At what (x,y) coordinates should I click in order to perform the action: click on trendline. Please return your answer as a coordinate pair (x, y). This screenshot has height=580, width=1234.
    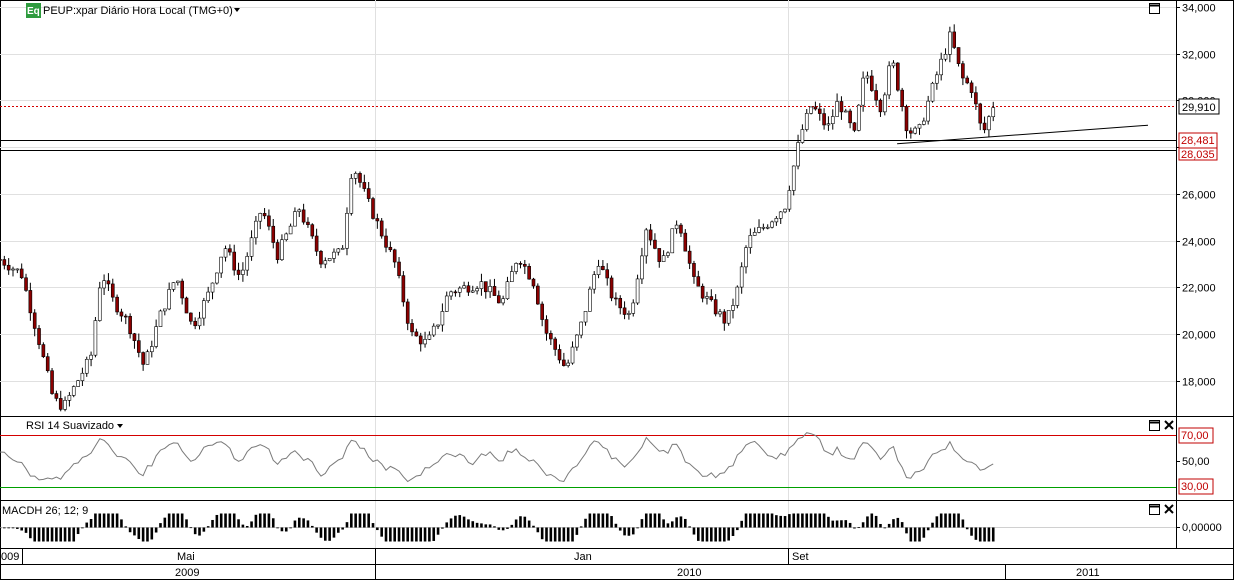
    Looking at the image, I should click on (1023, 134).